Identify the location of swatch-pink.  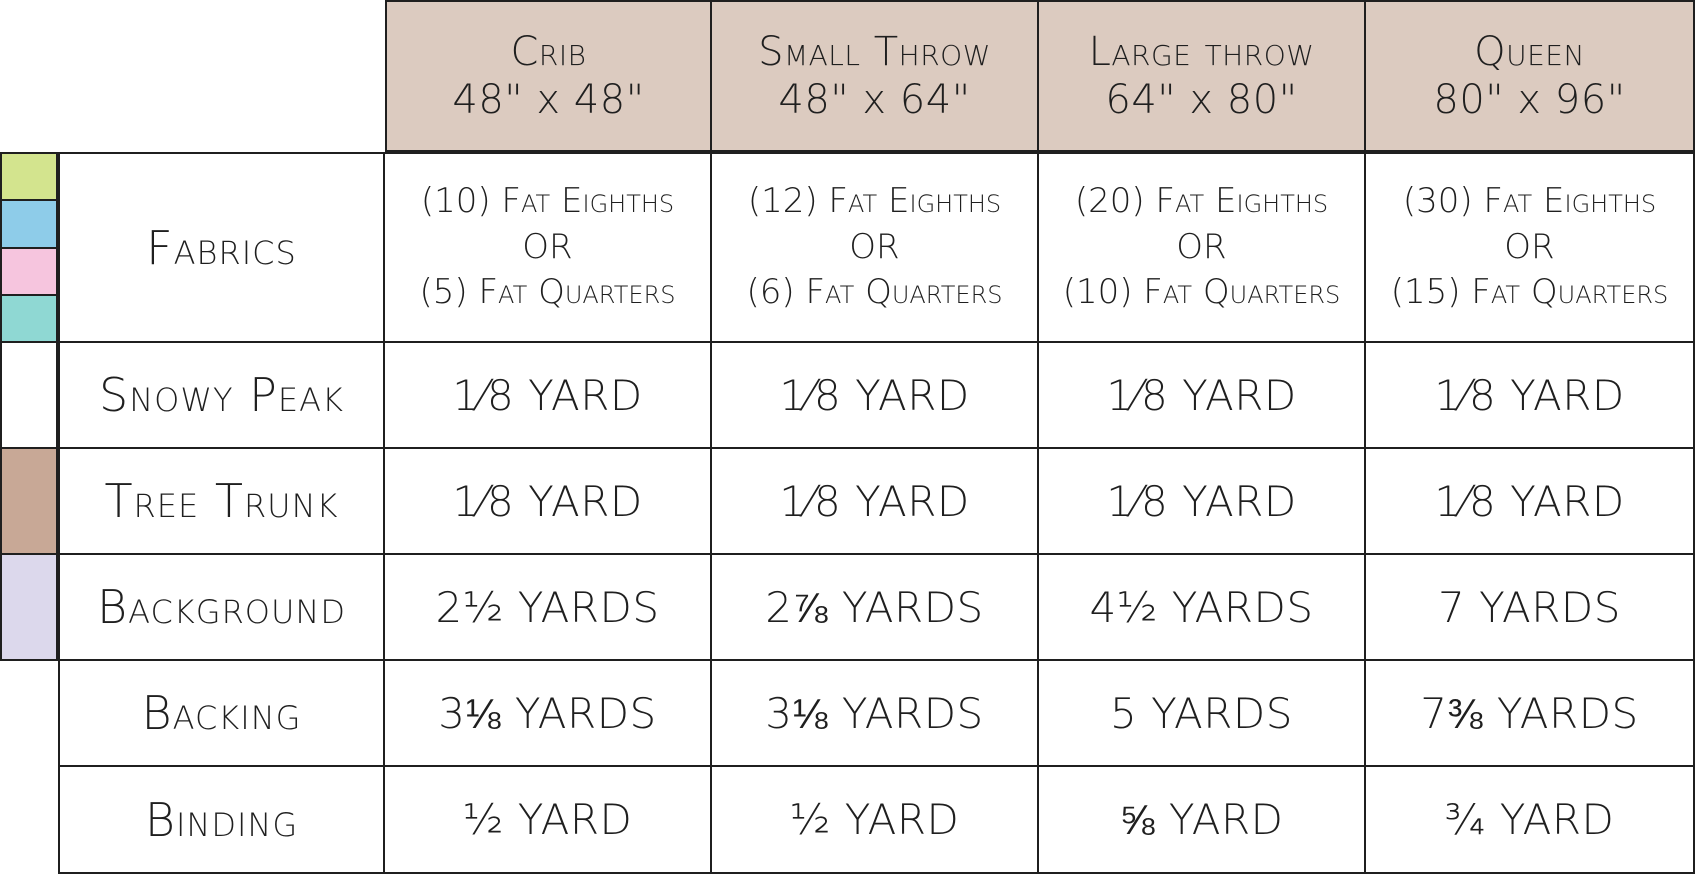
(29, 272).